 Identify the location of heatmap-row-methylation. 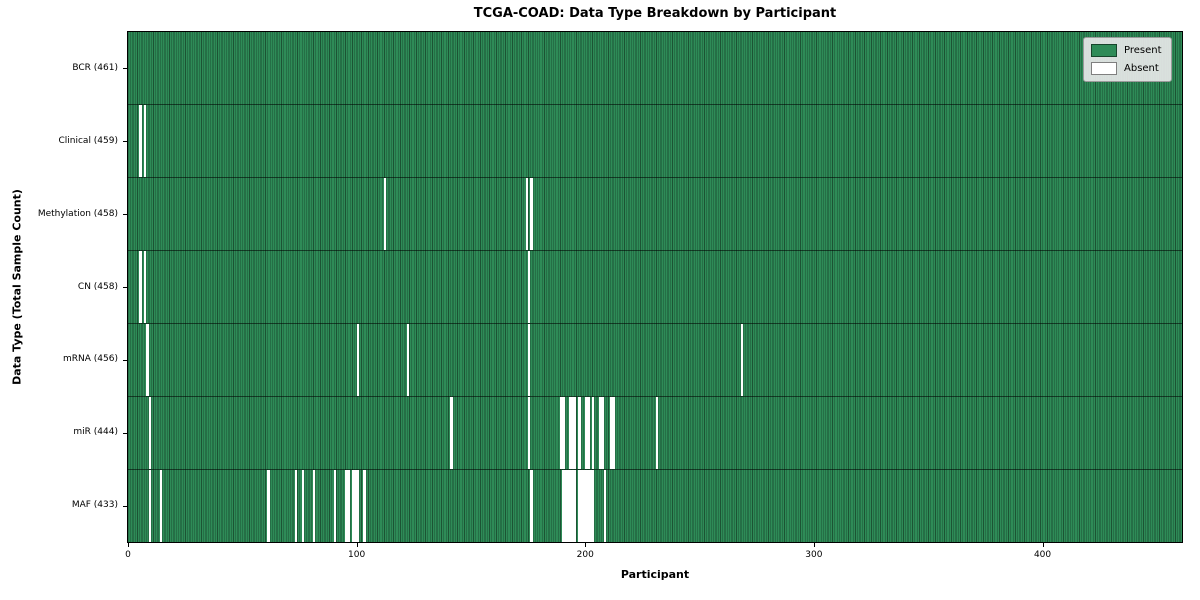
(655, 214).